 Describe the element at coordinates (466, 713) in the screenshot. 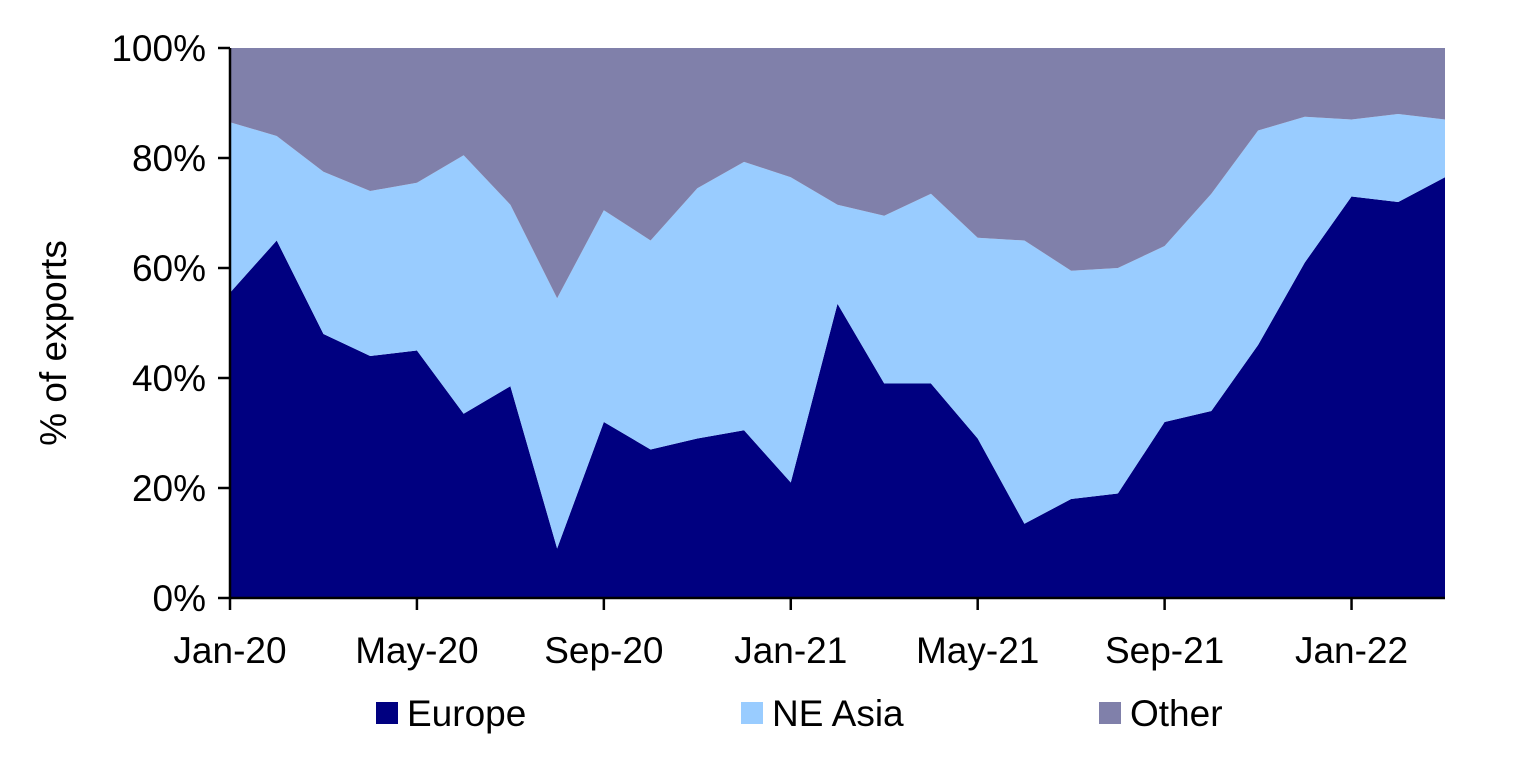

I see `legend-label: Europe` at that location.